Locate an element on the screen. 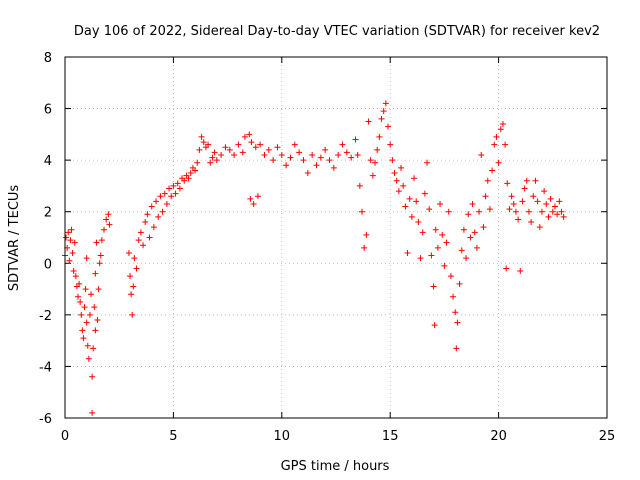 The image size is (640, 480). y-tick-label: 8 is located at coordinates (48, 58).